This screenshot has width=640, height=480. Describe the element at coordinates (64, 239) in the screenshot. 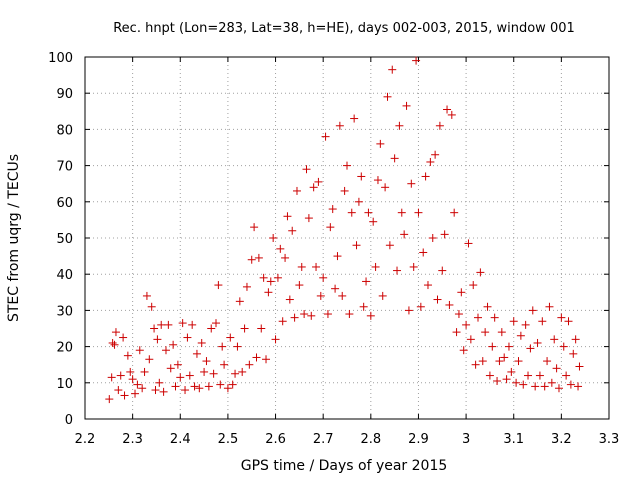

I see `y-tick-label: 50` at that location.